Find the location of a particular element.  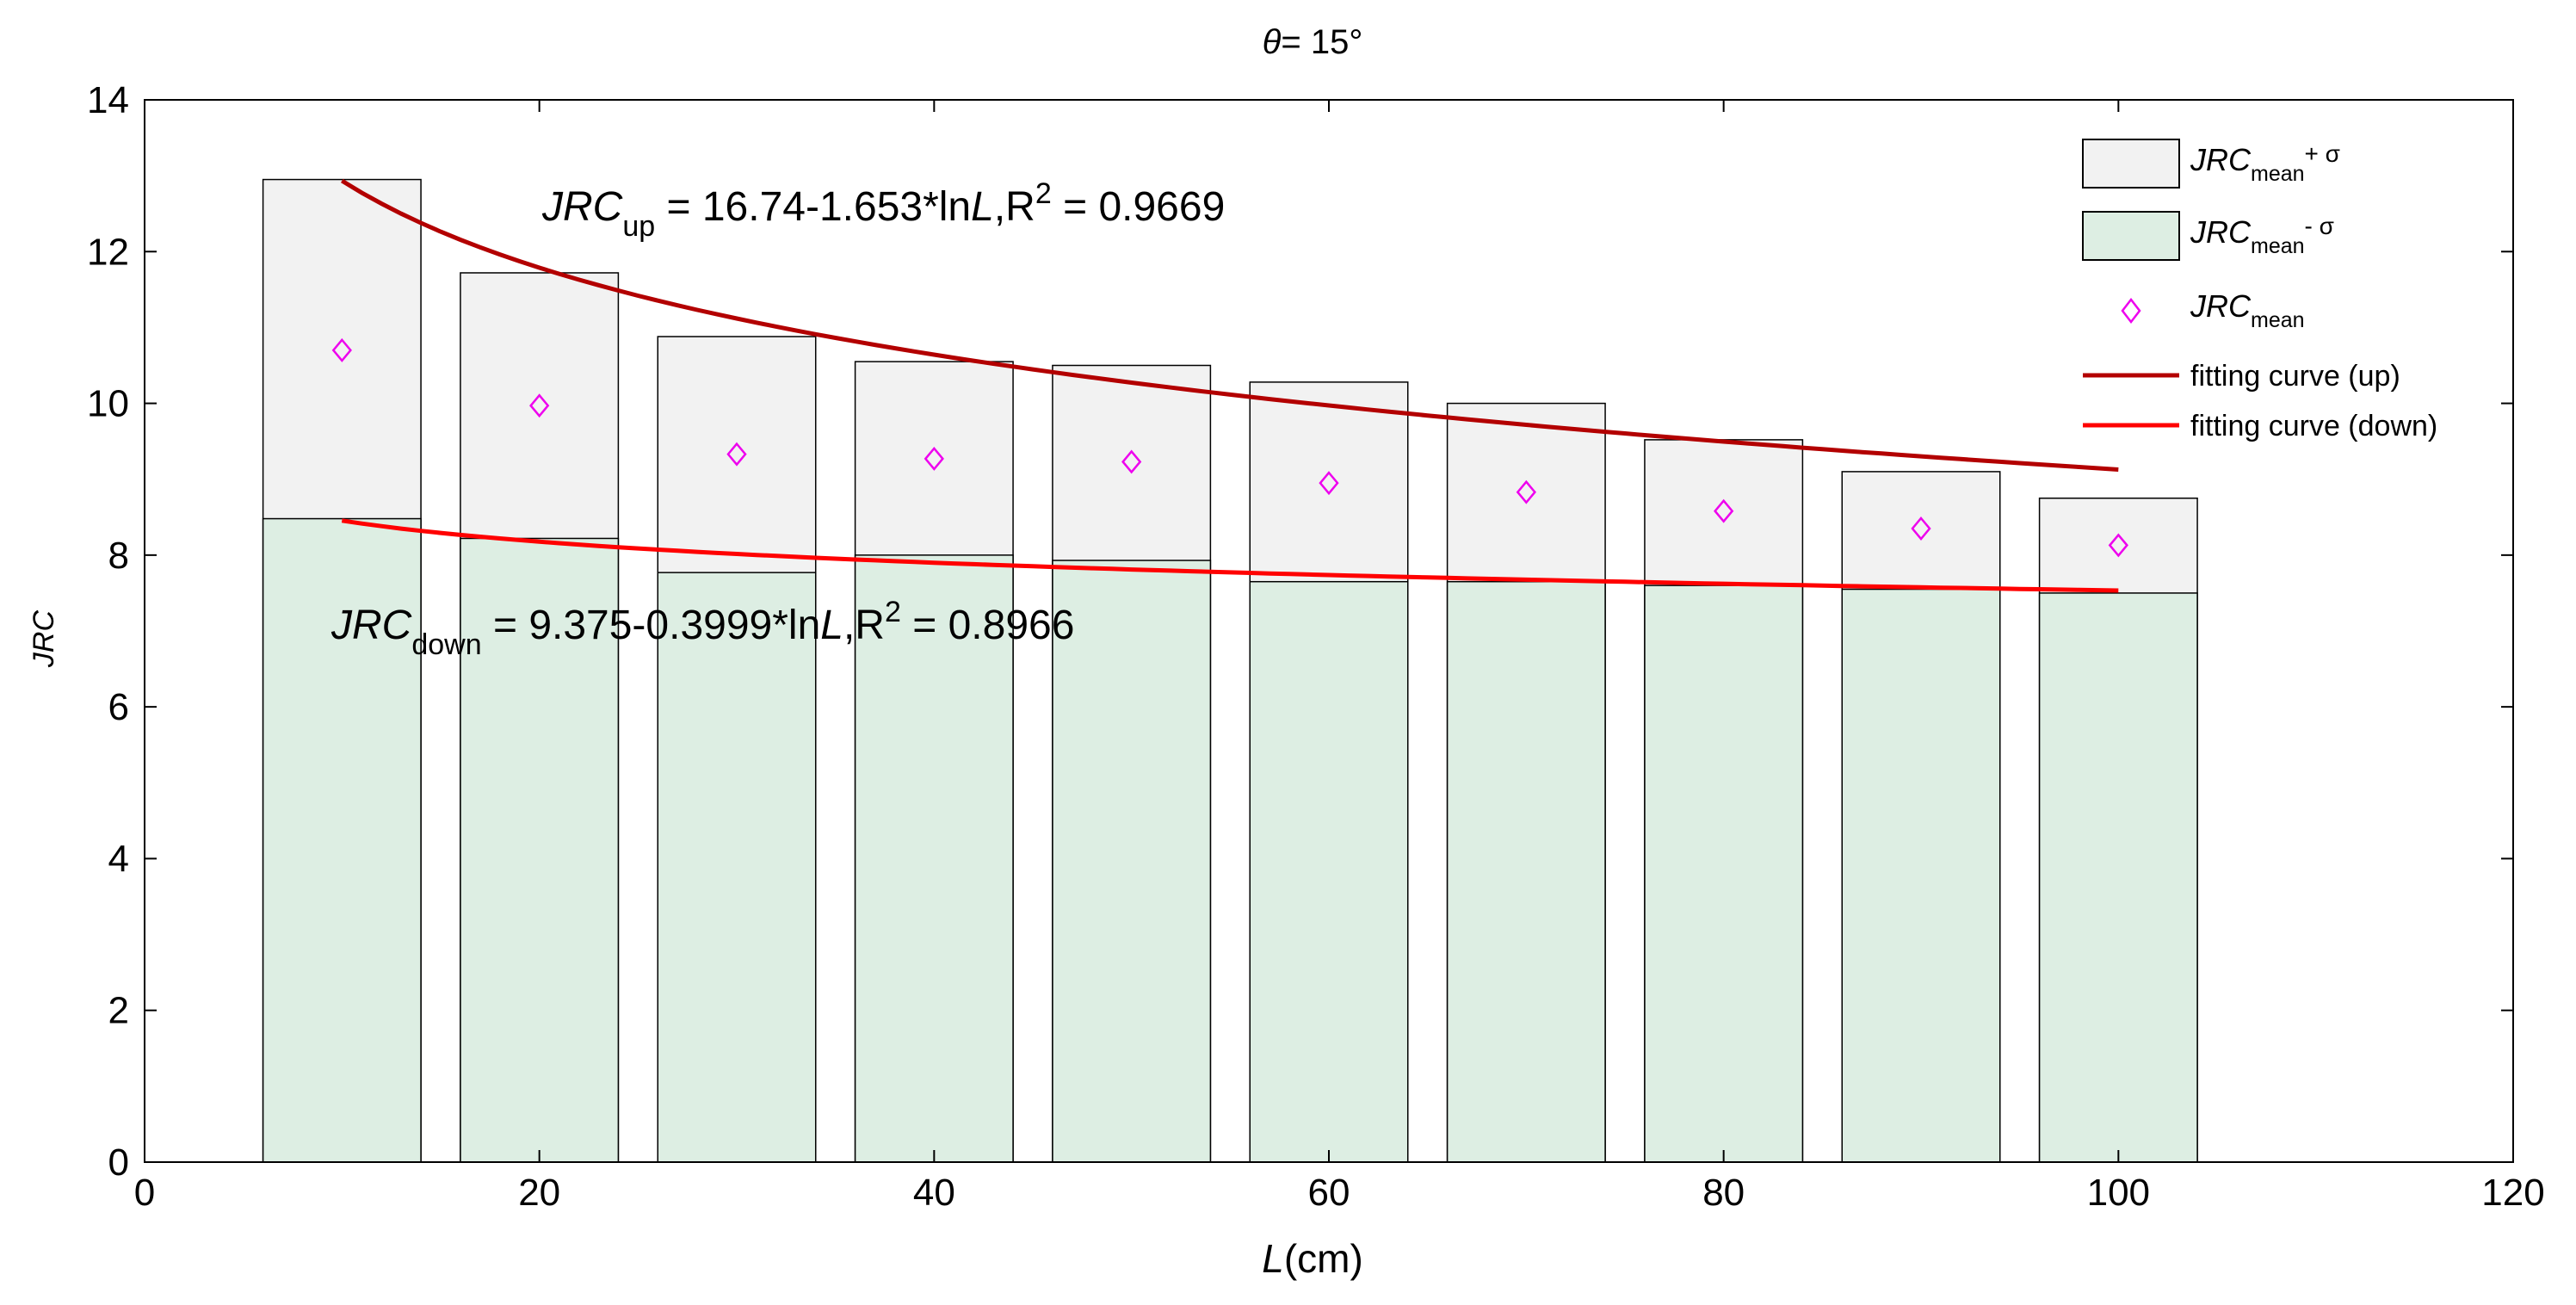

annotation-down-sup: 2 is located at coordinates (893, 612).